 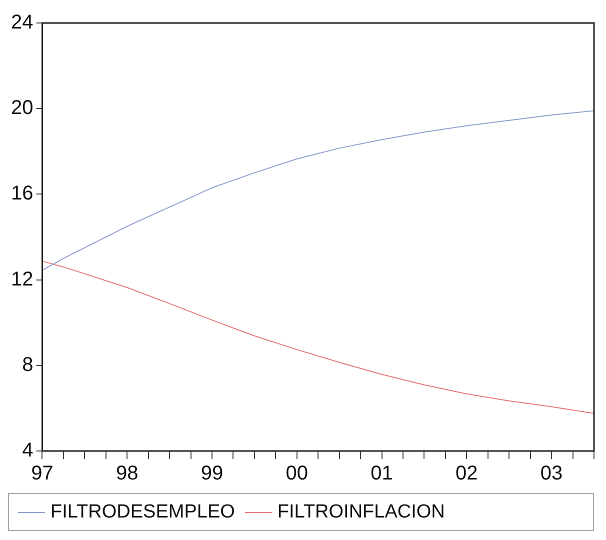 What do you see at coordinates (28, 451) in the screenshot?
I see `y-tick-label: 4` at bounding box center [28, 451].